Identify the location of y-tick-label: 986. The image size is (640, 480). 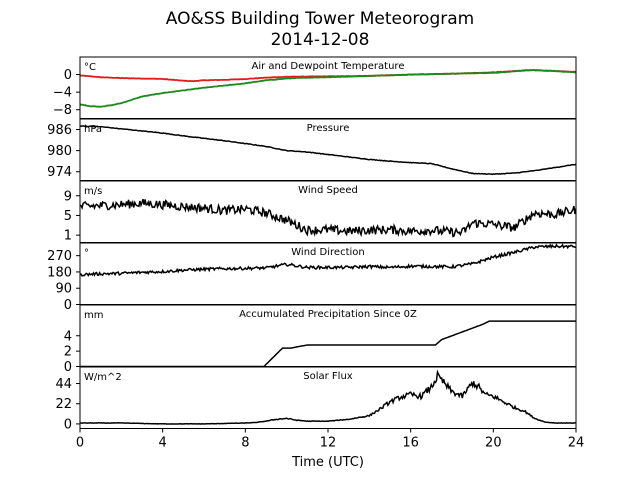
(59, 130).